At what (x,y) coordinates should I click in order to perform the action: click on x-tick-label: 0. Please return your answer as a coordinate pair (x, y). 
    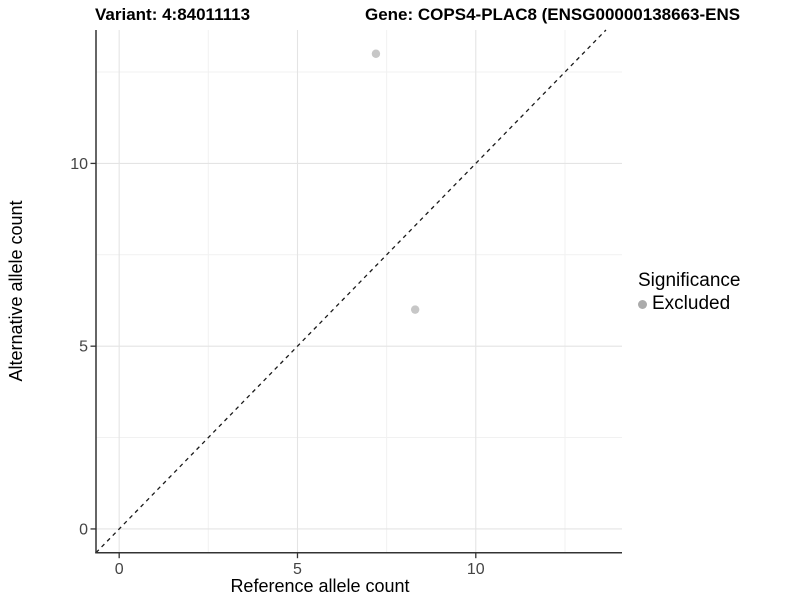
    Looking at the image, I should click on (119, 569).